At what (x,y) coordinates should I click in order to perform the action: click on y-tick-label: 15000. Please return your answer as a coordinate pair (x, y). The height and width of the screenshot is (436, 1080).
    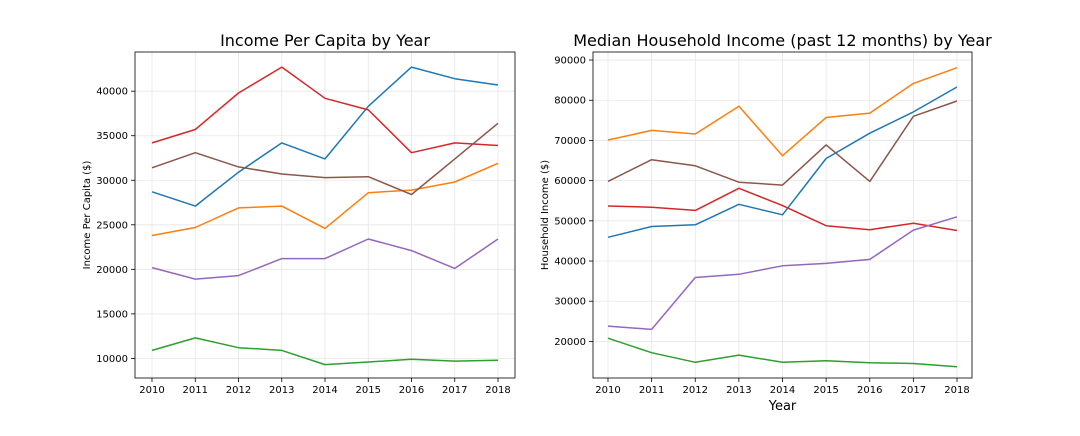
    Looking at the image, I should click on (112, 314).